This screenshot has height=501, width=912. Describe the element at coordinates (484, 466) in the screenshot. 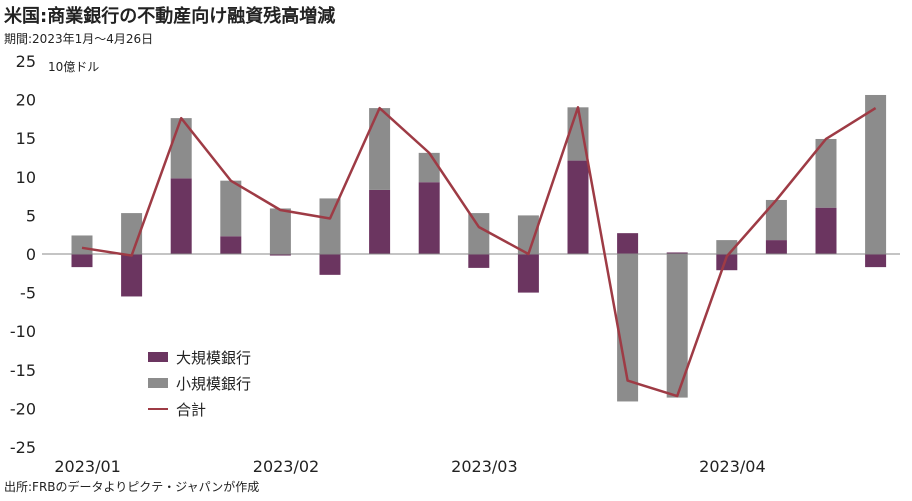

I see `x-tick-label: 2023/03` at that location.